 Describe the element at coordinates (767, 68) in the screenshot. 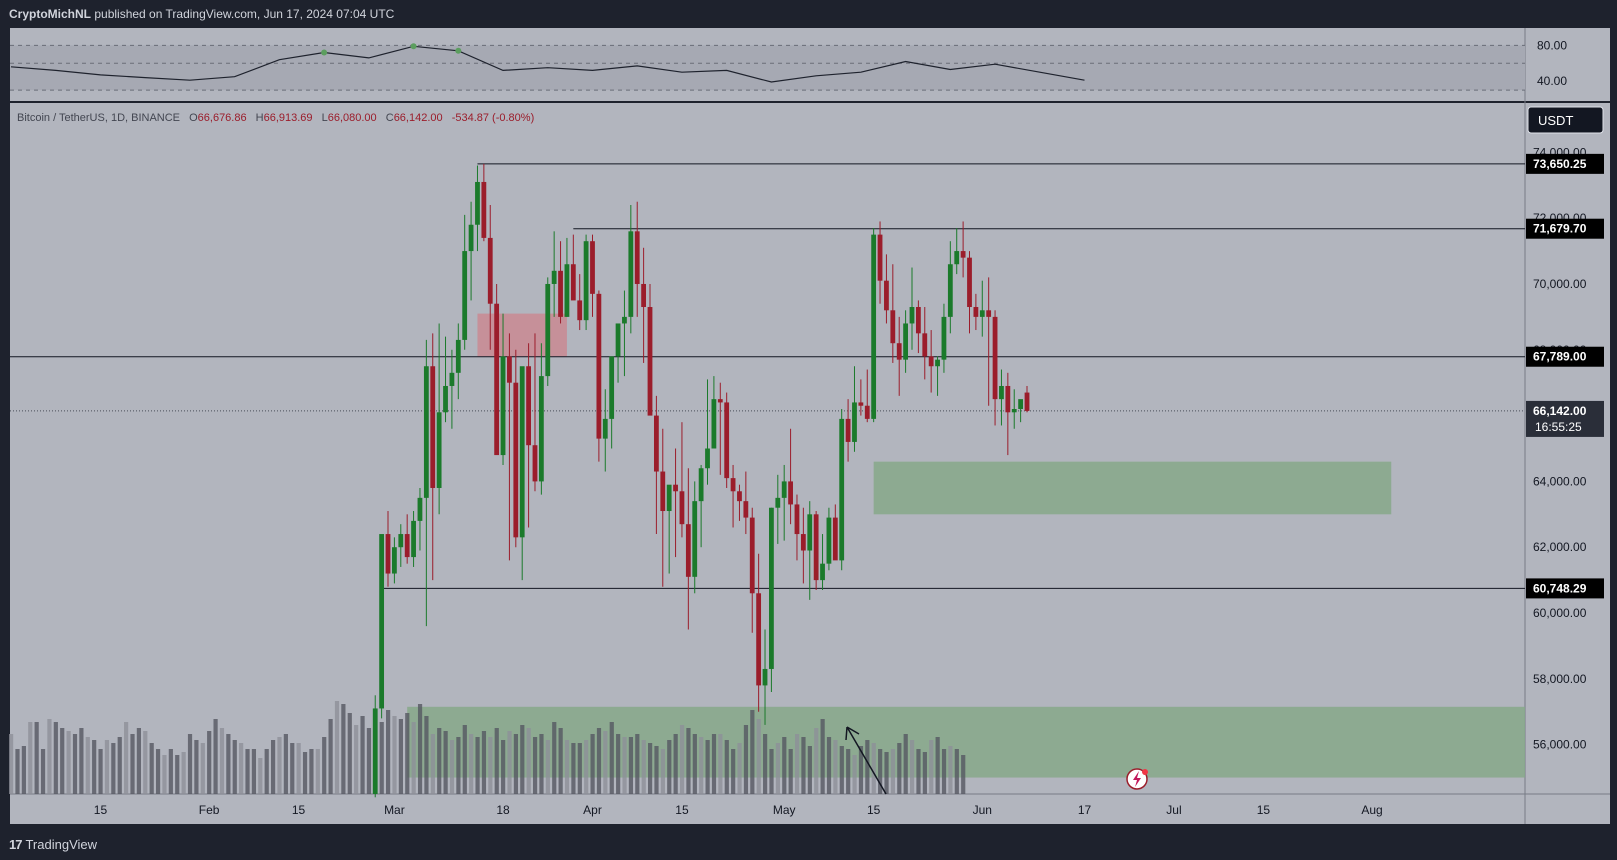

I see `oscillator-band` at that location.